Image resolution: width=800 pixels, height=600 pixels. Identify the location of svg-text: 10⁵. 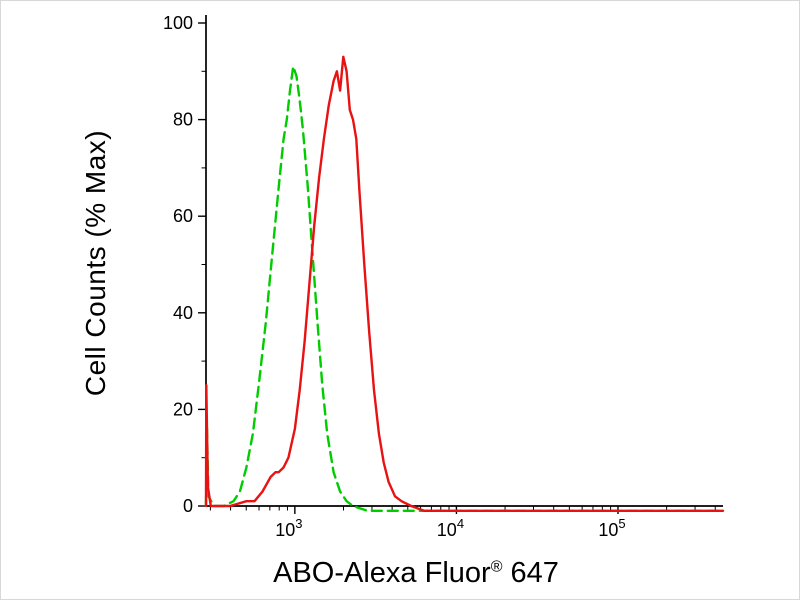
(611, 528).